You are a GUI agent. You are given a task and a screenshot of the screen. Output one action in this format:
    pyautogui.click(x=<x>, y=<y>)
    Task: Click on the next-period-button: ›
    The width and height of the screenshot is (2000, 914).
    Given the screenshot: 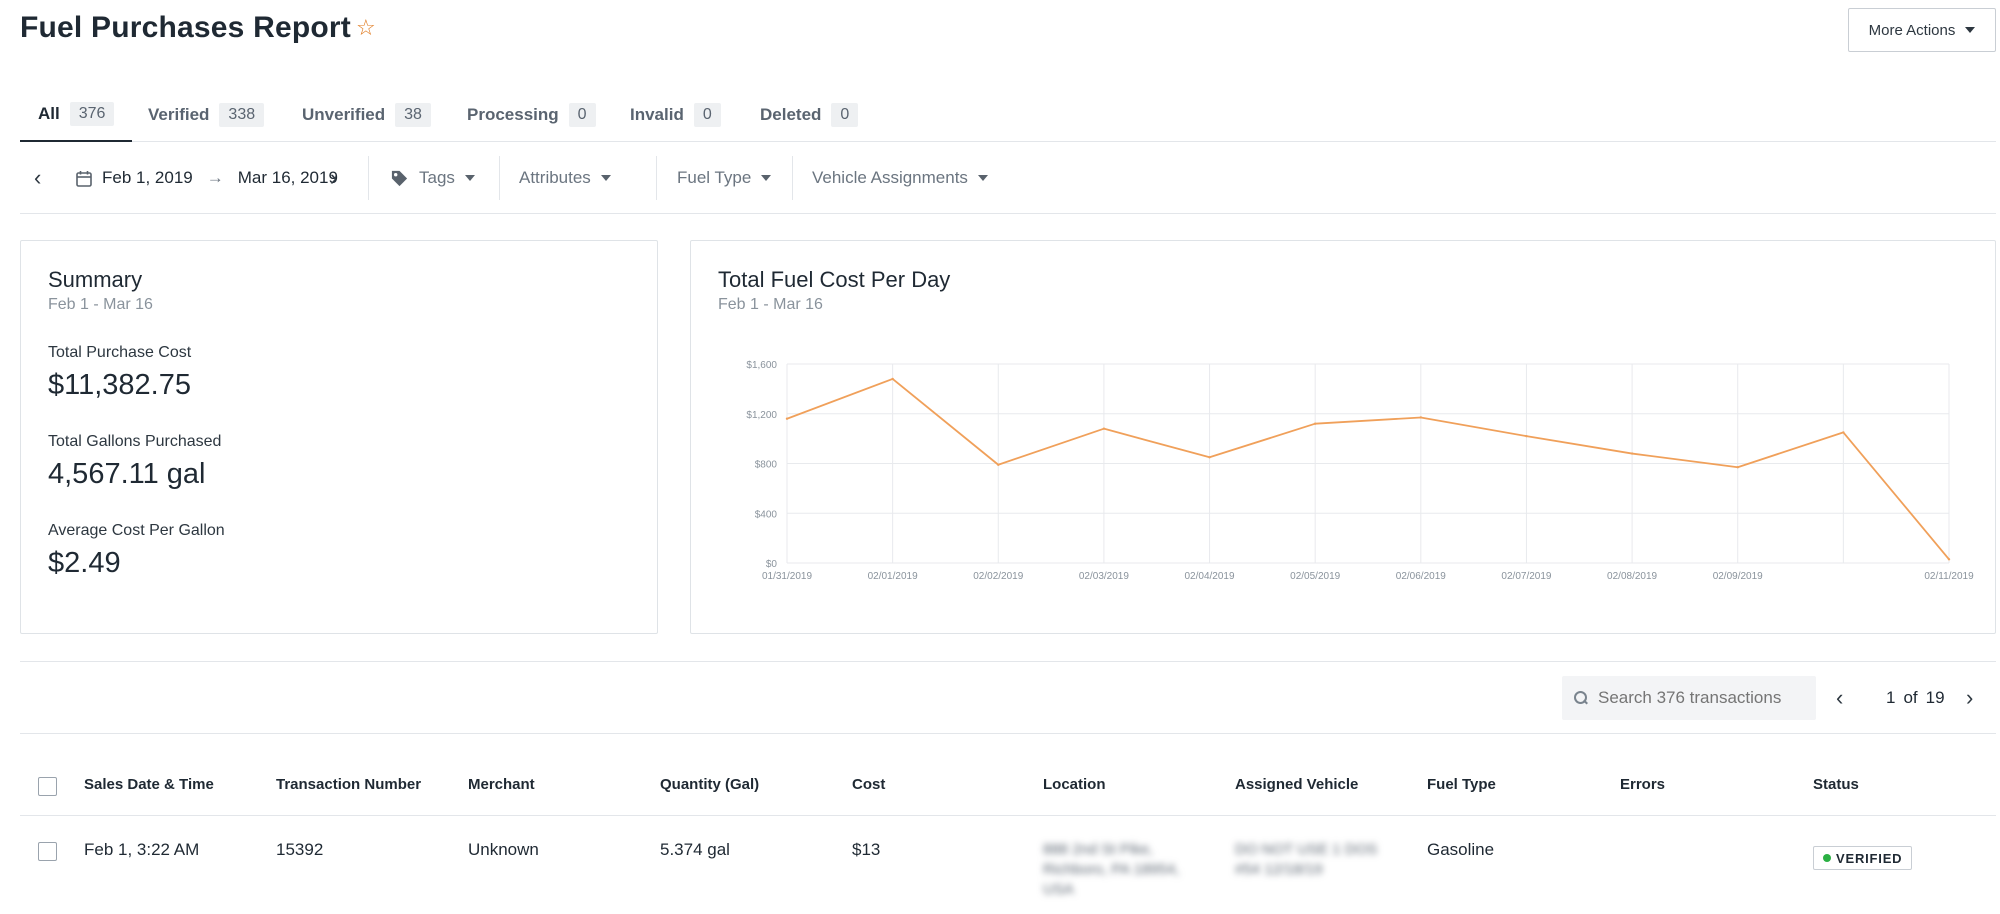 What is the action you would take?
    pyautogui.click(x=333, y=178)
    